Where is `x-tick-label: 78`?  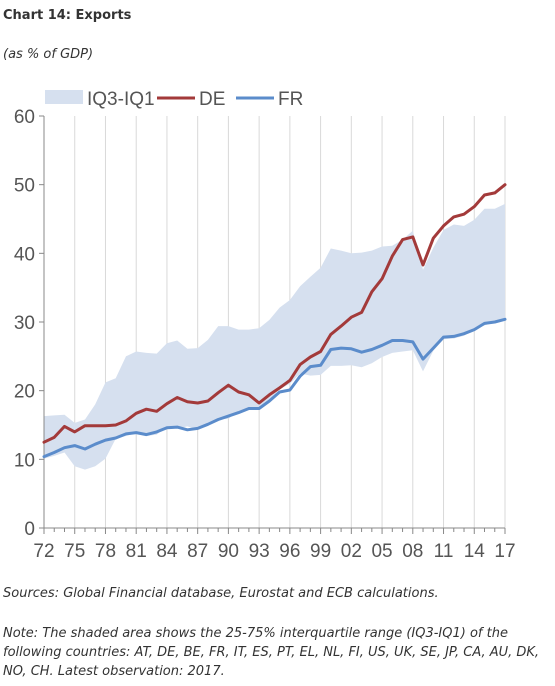
x-tick-label: 78 is located at coordinates (105, 551).